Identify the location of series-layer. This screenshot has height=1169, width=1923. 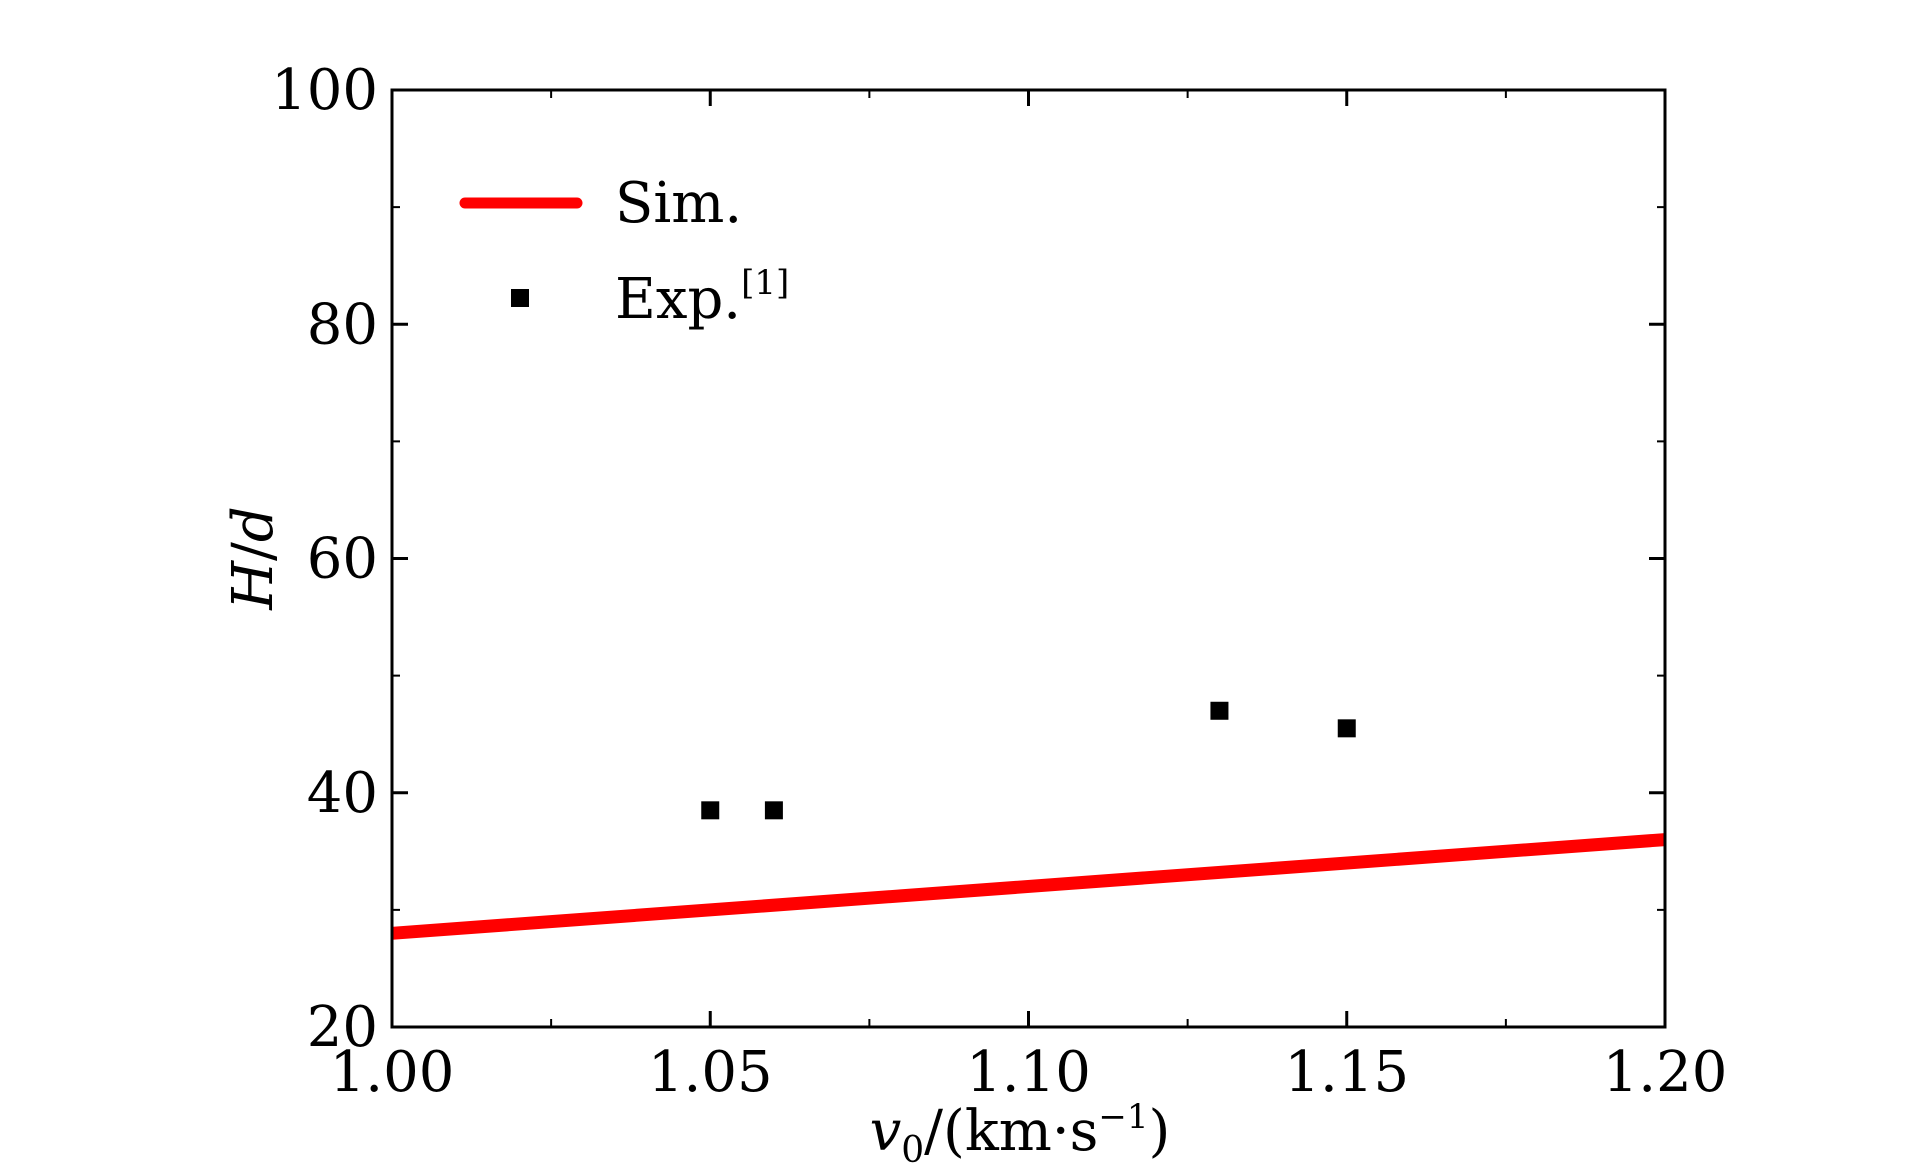
(1028, 820).